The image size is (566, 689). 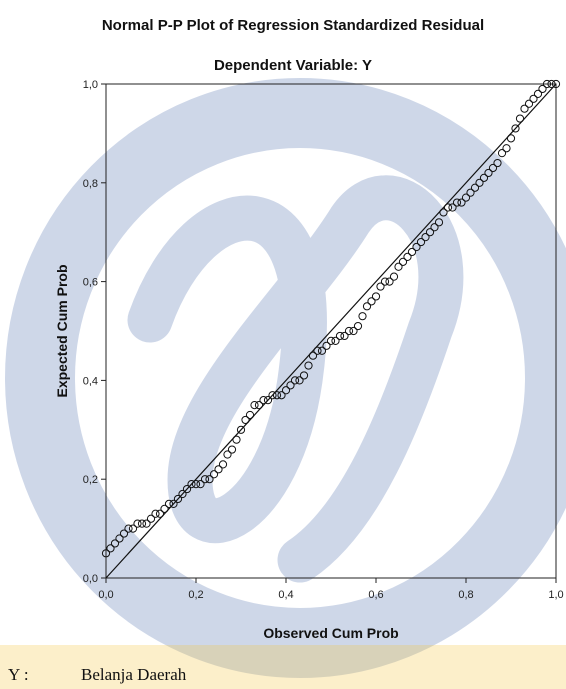 I want to click on x-axis: 0,0 0,2 0,4 0,6 0,8 1,0, so click(x=331, y=589).